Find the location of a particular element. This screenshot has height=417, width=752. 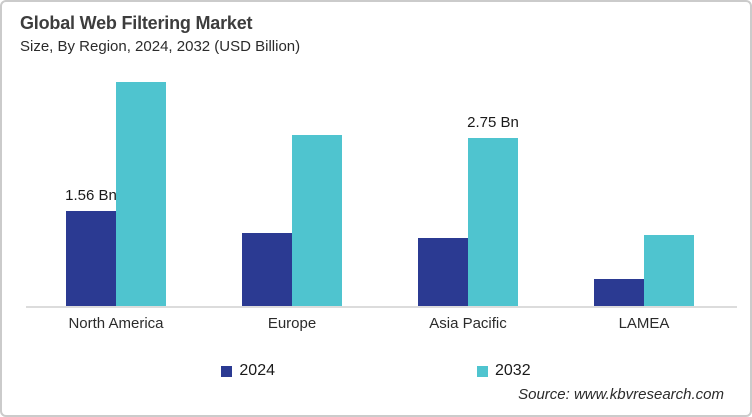

x-axis-line is located at coordinates (381, 307).